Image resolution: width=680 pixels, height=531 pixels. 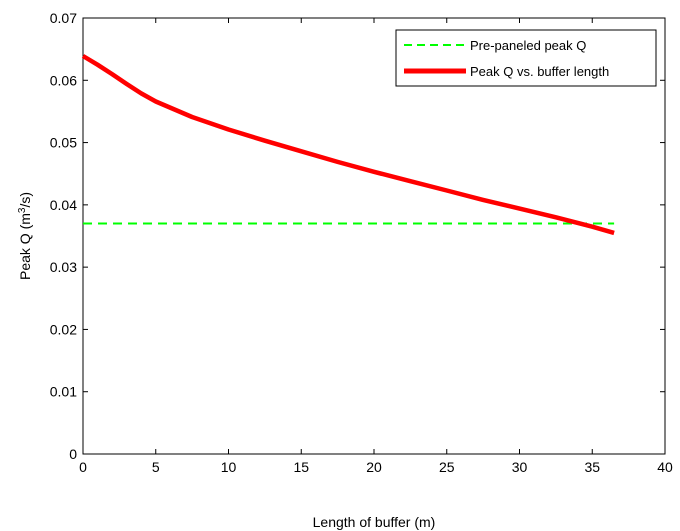 I want to click on legend-label-pre-paneled: Pre-paneled peak Q, so click(x=528, y=45).